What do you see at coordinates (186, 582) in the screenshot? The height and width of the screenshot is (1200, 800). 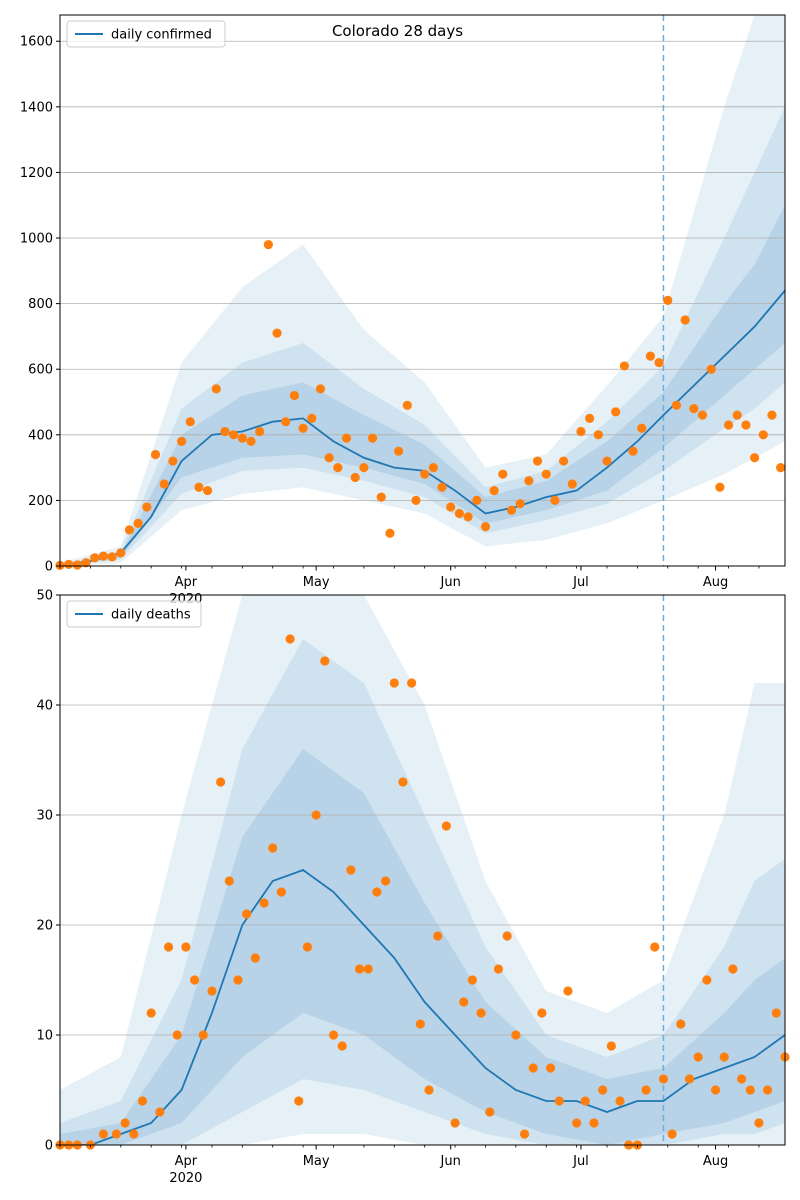 I see `confirmed-x-tick-label: Apr` at bounding box center [186, 582].